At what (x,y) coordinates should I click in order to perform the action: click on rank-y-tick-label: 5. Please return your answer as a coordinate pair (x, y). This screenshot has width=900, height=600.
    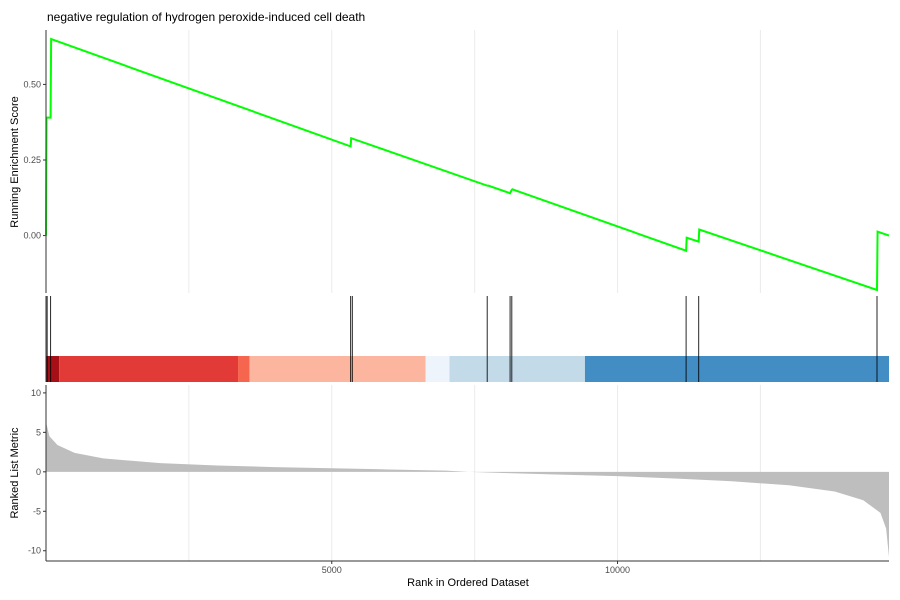
    Looking at the image, I should click on (38, 432).